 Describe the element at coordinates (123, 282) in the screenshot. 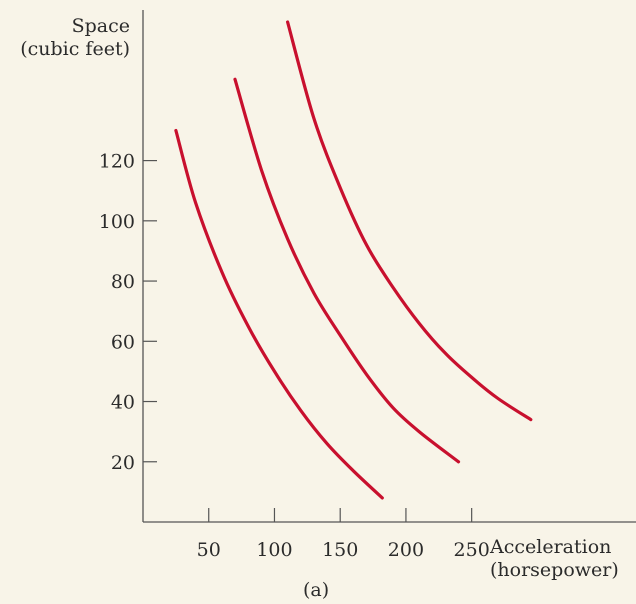

I see `y-tick-label: 80` at that location.